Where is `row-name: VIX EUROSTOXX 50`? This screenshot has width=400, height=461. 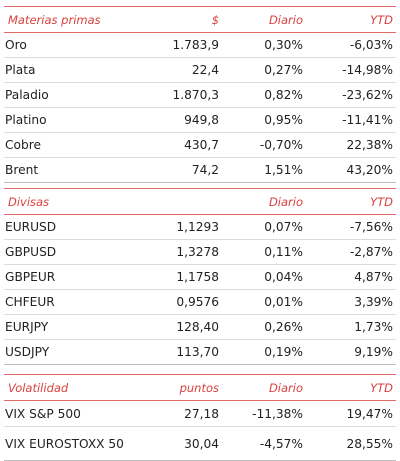 row-name: VIX EUROSTOXX 50 is located at coordinates (69, 443).